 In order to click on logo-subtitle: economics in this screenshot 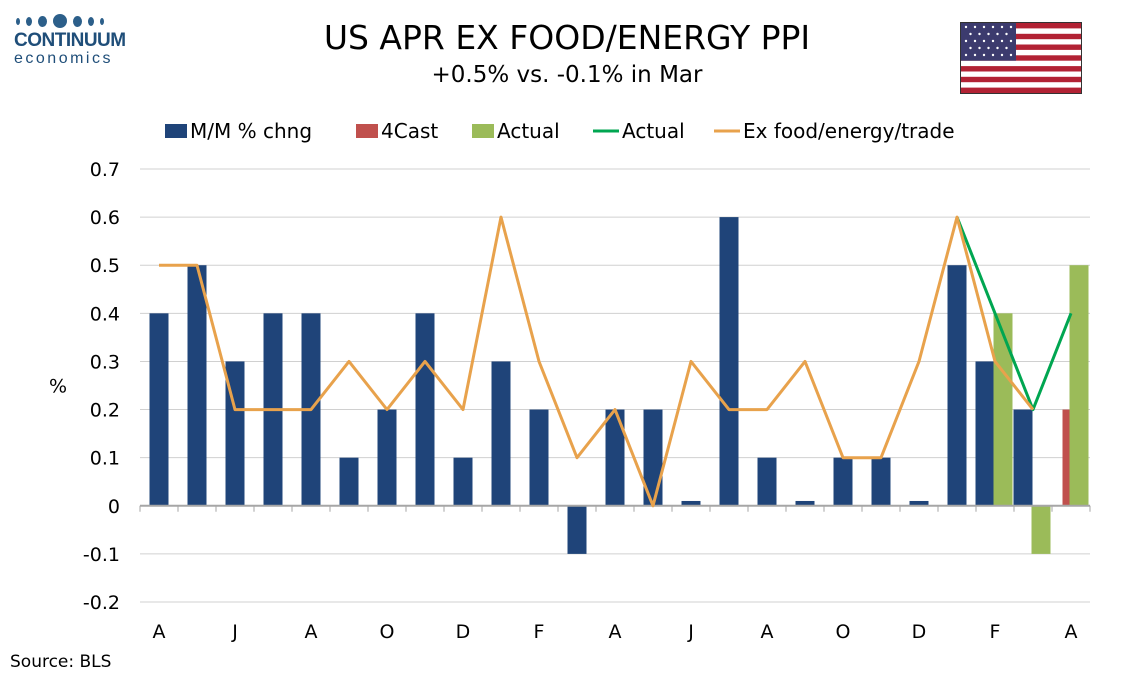, I will do `click(63, 58)`.